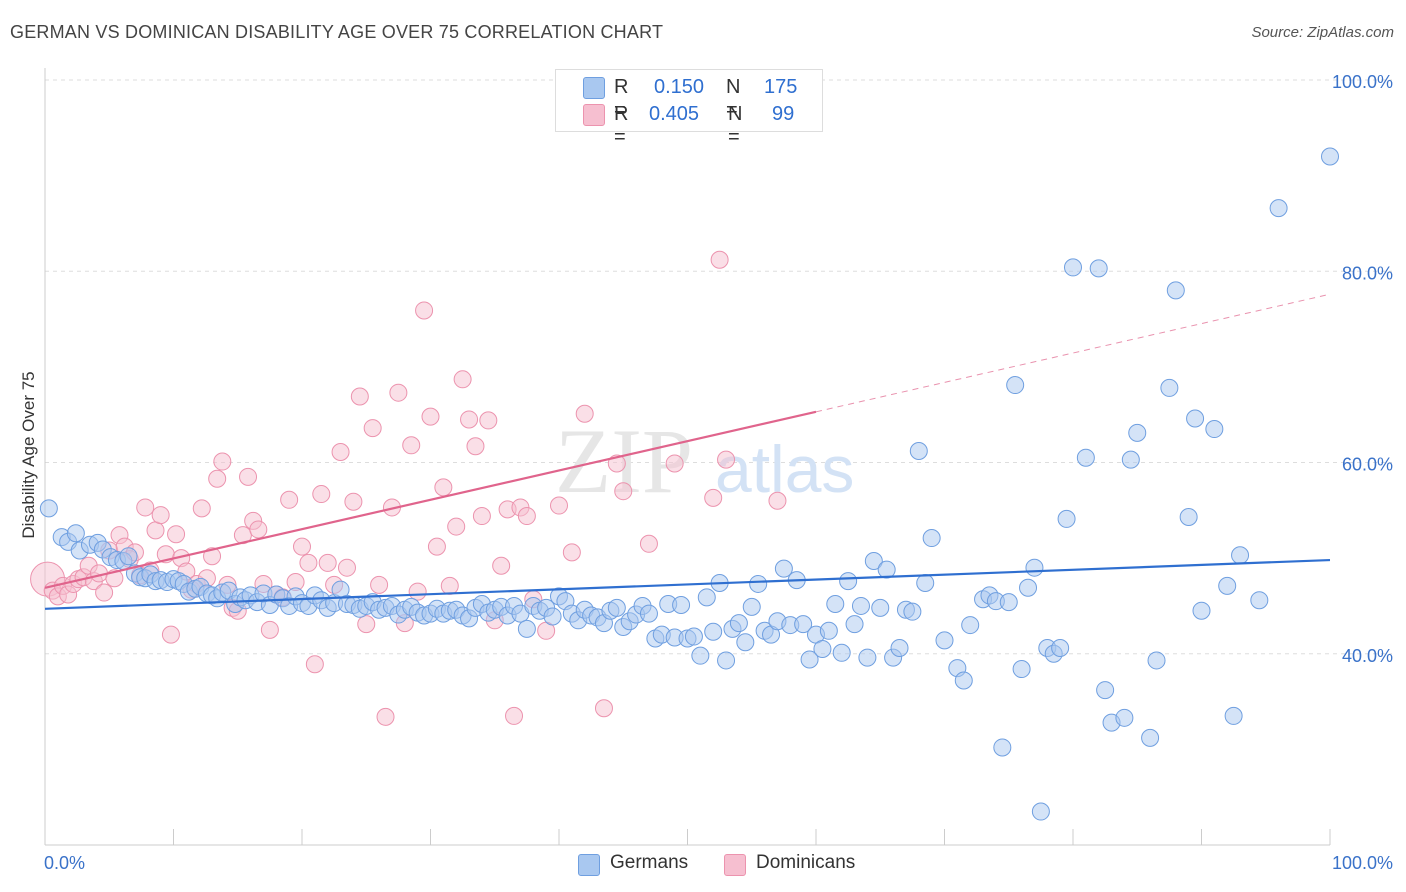  Describe the element at coordinates (1362, 863) in the screenshot. I see `x-tick-label: 100.0%` at that location.